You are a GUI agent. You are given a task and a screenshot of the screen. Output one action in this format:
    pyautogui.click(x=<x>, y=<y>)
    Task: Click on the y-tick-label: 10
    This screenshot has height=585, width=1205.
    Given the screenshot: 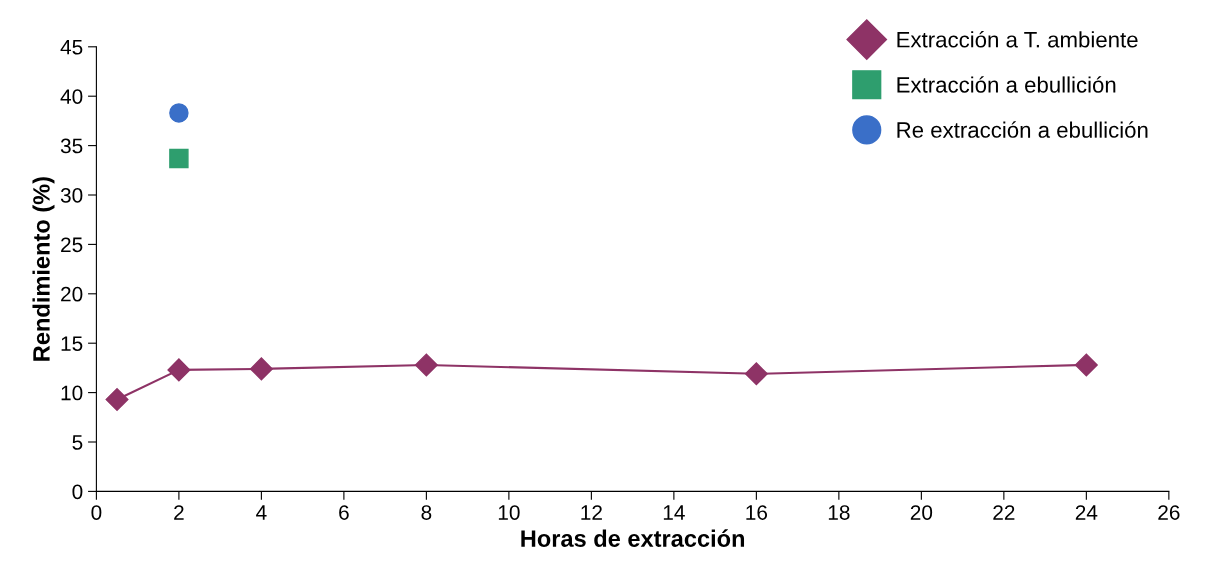 What is the action you would take?
    pyautogui.click(x=72, y=393)
    